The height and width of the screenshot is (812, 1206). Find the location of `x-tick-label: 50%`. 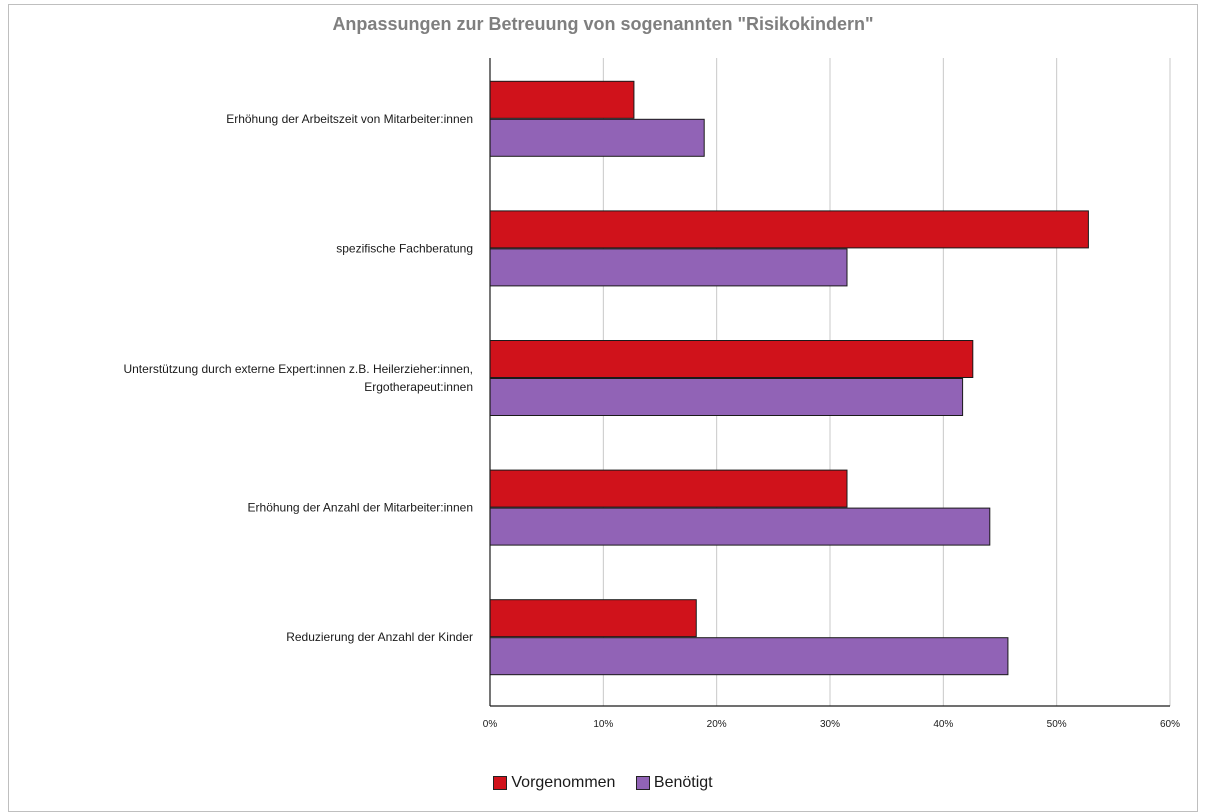

x-tick-label: 50% is located at coordinates (1057, 724).